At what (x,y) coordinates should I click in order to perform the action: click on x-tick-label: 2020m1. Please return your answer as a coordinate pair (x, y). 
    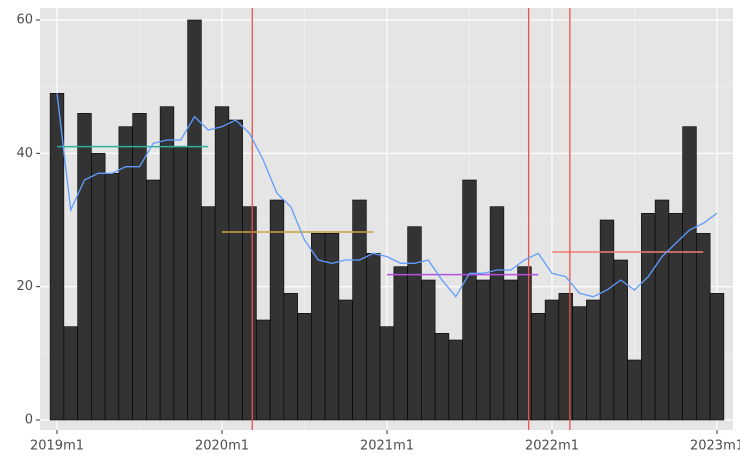
    Looking at the image, I should click on (222, 446).